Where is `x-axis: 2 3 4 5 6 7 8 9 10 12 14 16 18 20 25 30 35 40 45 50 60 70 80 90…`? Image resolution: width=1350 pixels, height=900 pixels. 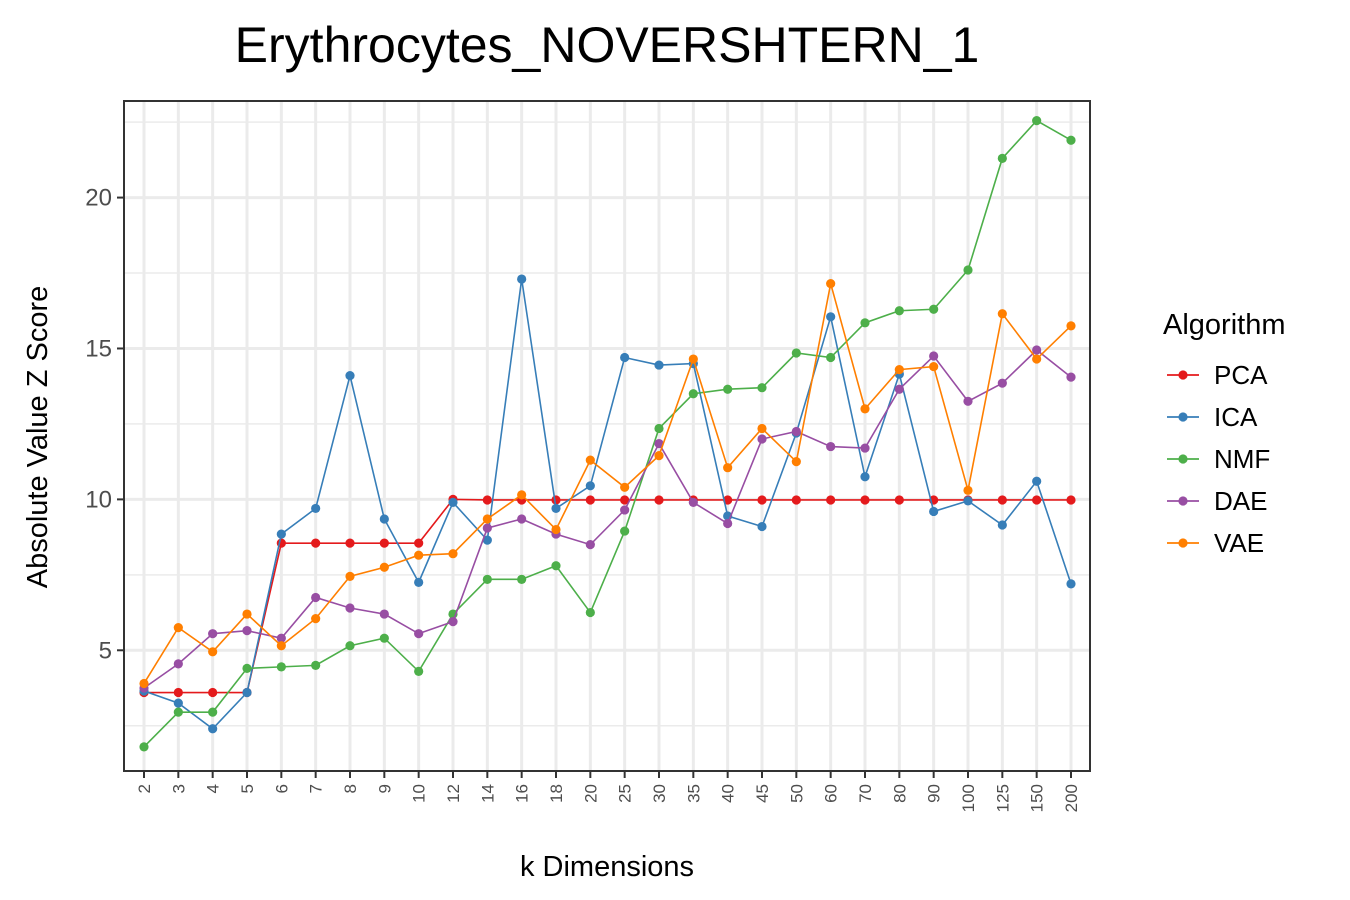 x-axis: 2 3 4 5 6 7 8 9 10 12 14 16 18 20 25 30 35 40 45 50 60 70 80 90… is located at coordinates (608, 791).